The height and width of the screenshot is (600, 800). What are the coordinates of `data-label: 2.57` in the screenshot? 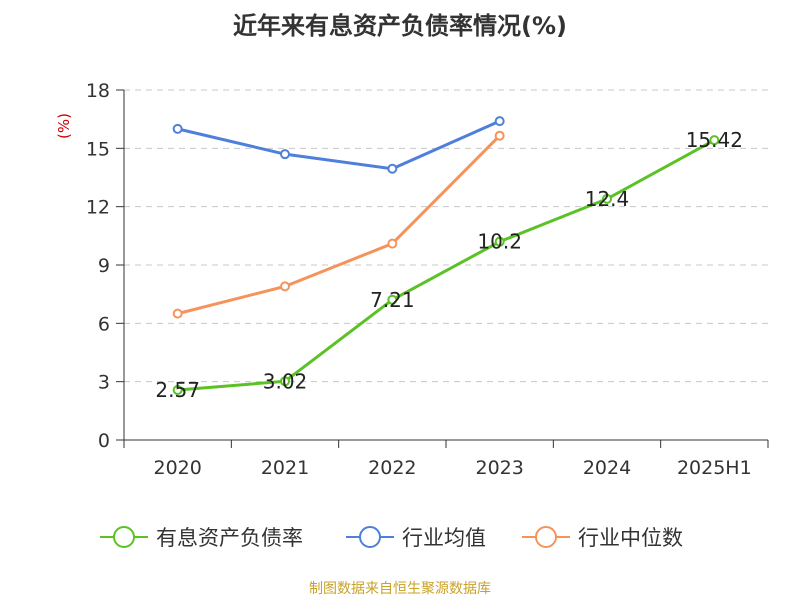 It's located at (177, 390).